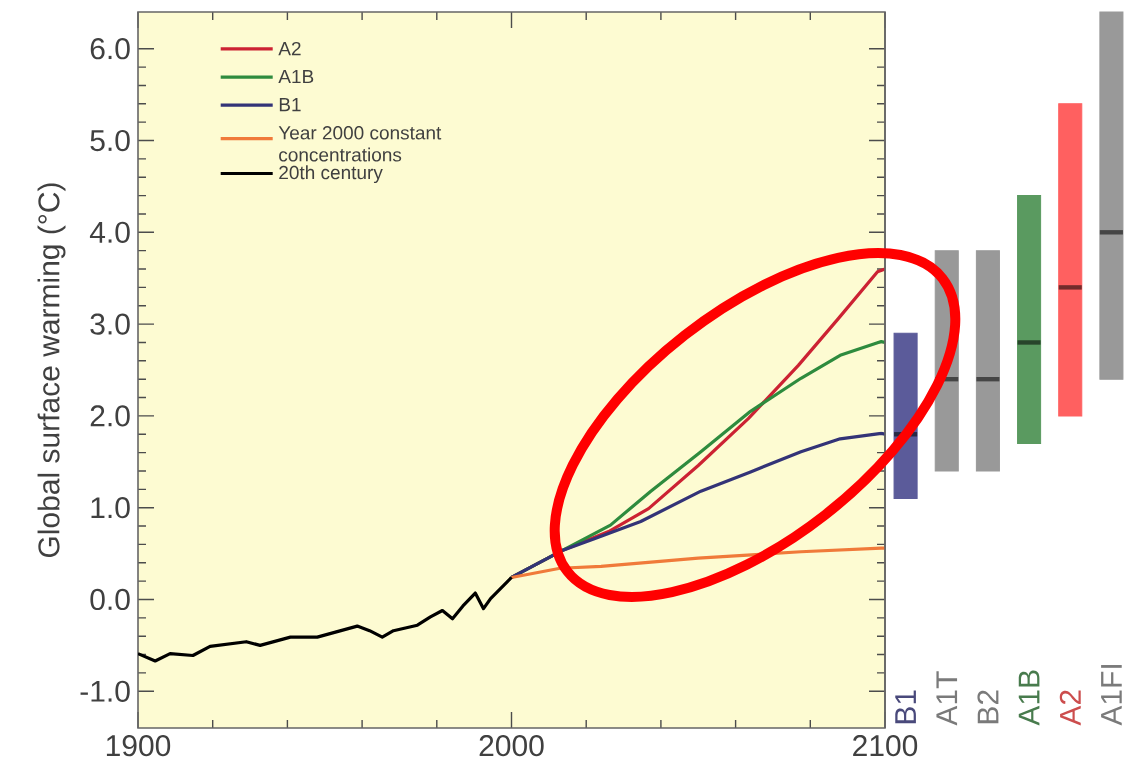 The image size is (1132, 778). I want to click on x-tick-label: A1T, so click(947, 698).